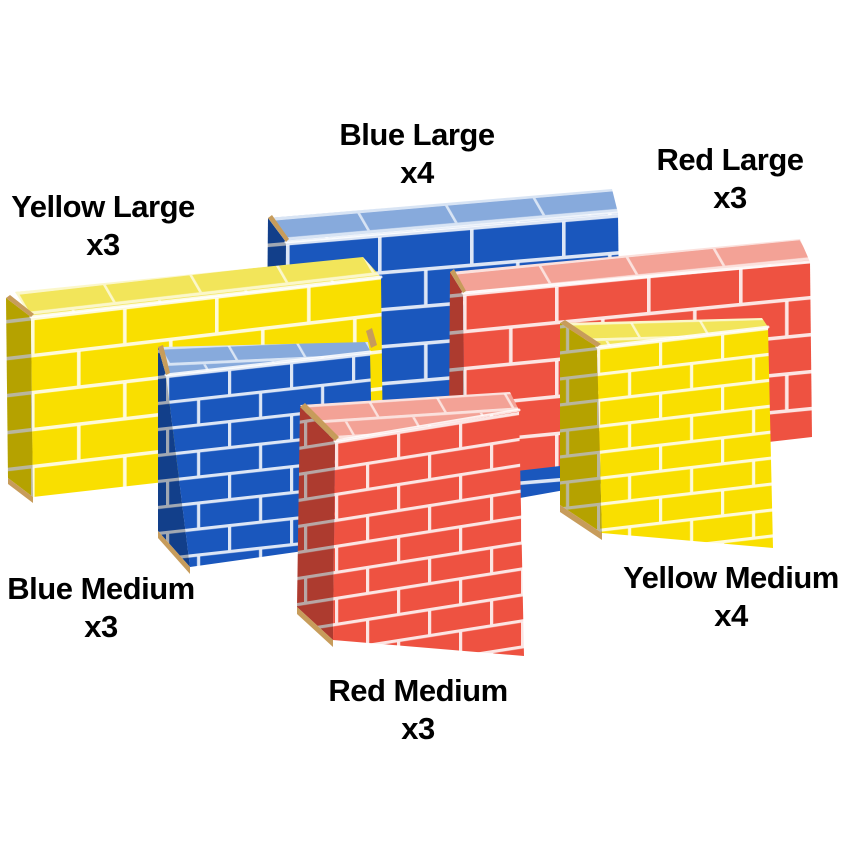  Describe the element at coordinates (685, 437) in the screenshot. I see `yellow-medium-front-face` at that location.